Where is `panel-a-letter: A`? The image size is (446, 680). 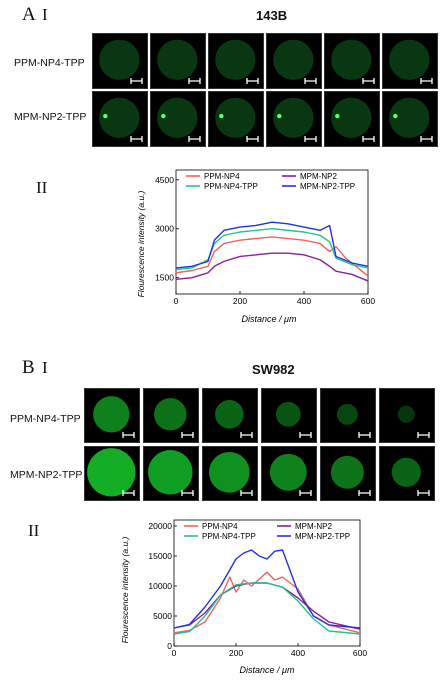 panel-a-letter: A is located at coordinates (29, 14).